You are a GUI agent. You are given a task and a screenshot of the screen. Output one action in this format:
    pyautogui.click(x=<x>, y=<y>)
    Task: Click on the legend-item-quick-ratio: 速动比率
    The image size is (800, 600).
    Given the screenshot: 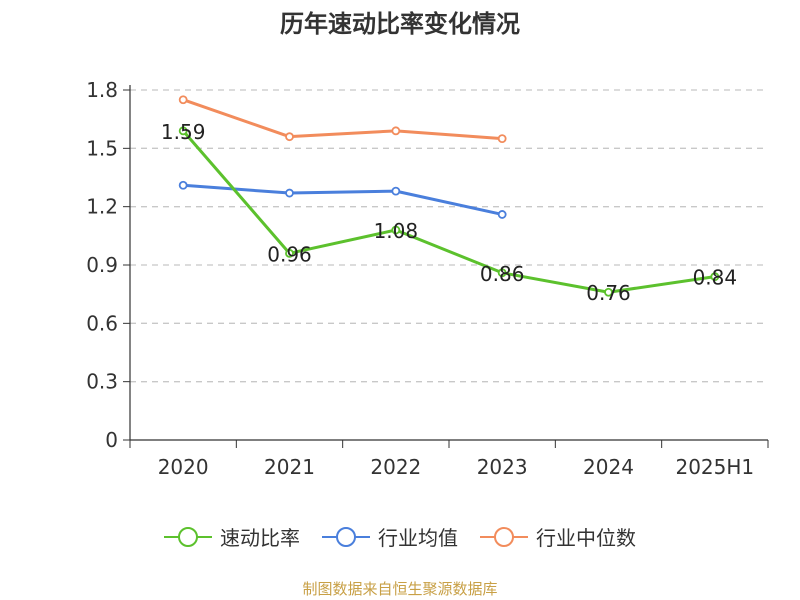 What is the action you would take?
    pyautogui.click(x=232, y=536)
    